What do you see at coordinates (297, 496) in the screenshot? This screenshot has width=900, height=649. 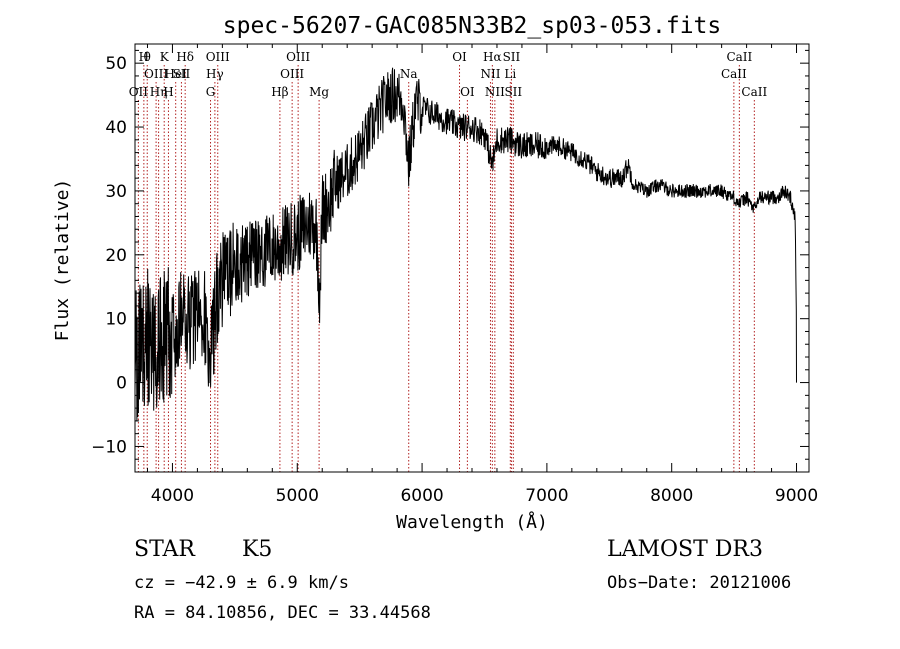 I see `x-tick-label: 5000` at bounding box center [297, 496].